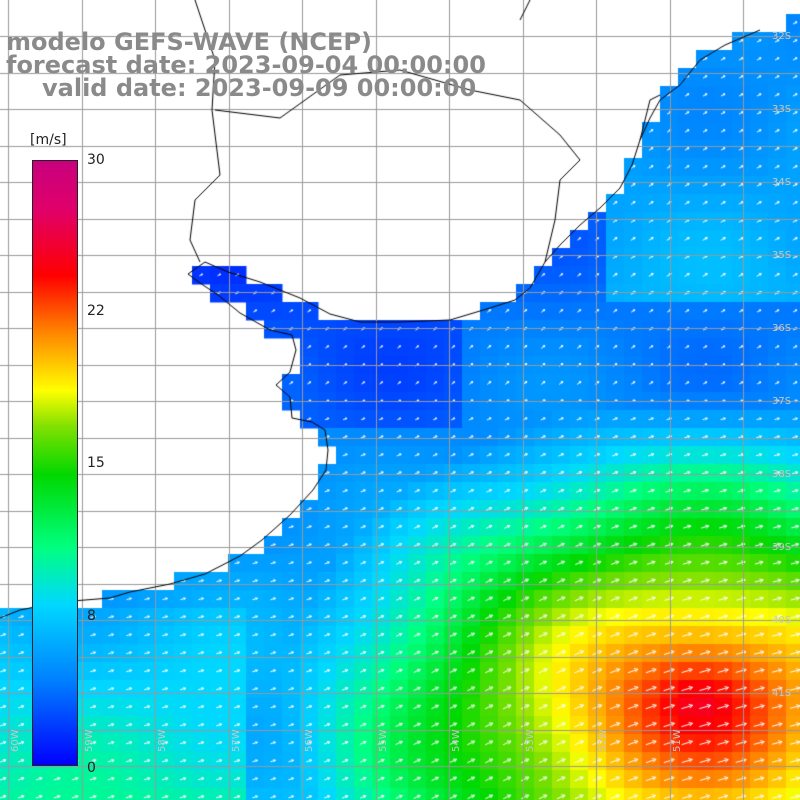 Image resolution: width=800 pixels, height=800 pixels. Describe the element at coordinates (782, 255) in the screenshot. I see `lat-label: 35S` at that location.